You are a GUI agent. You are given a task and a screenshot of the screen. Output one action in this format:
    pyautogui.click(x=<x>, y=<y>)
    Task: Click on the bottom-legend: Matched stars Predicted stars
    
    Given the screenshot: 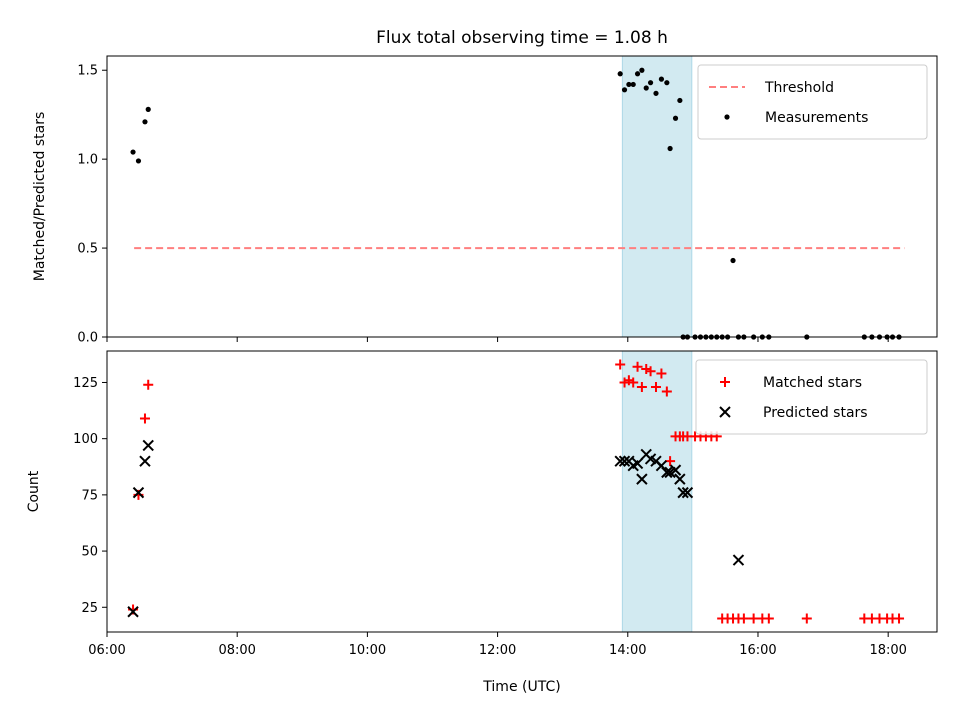 What is the action you would take?
    pyautogui.click(x=811, y=397)
    